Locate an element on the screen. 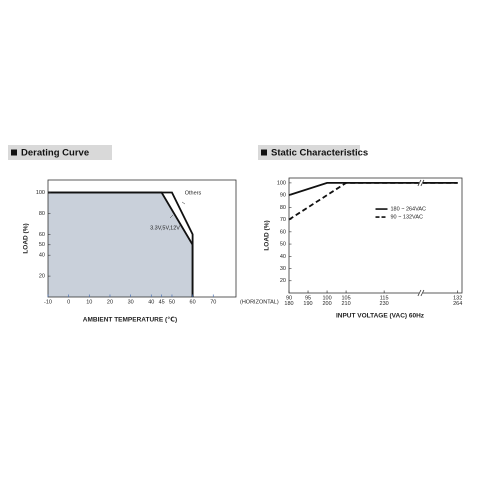  area is located at coordinates (120, 244).